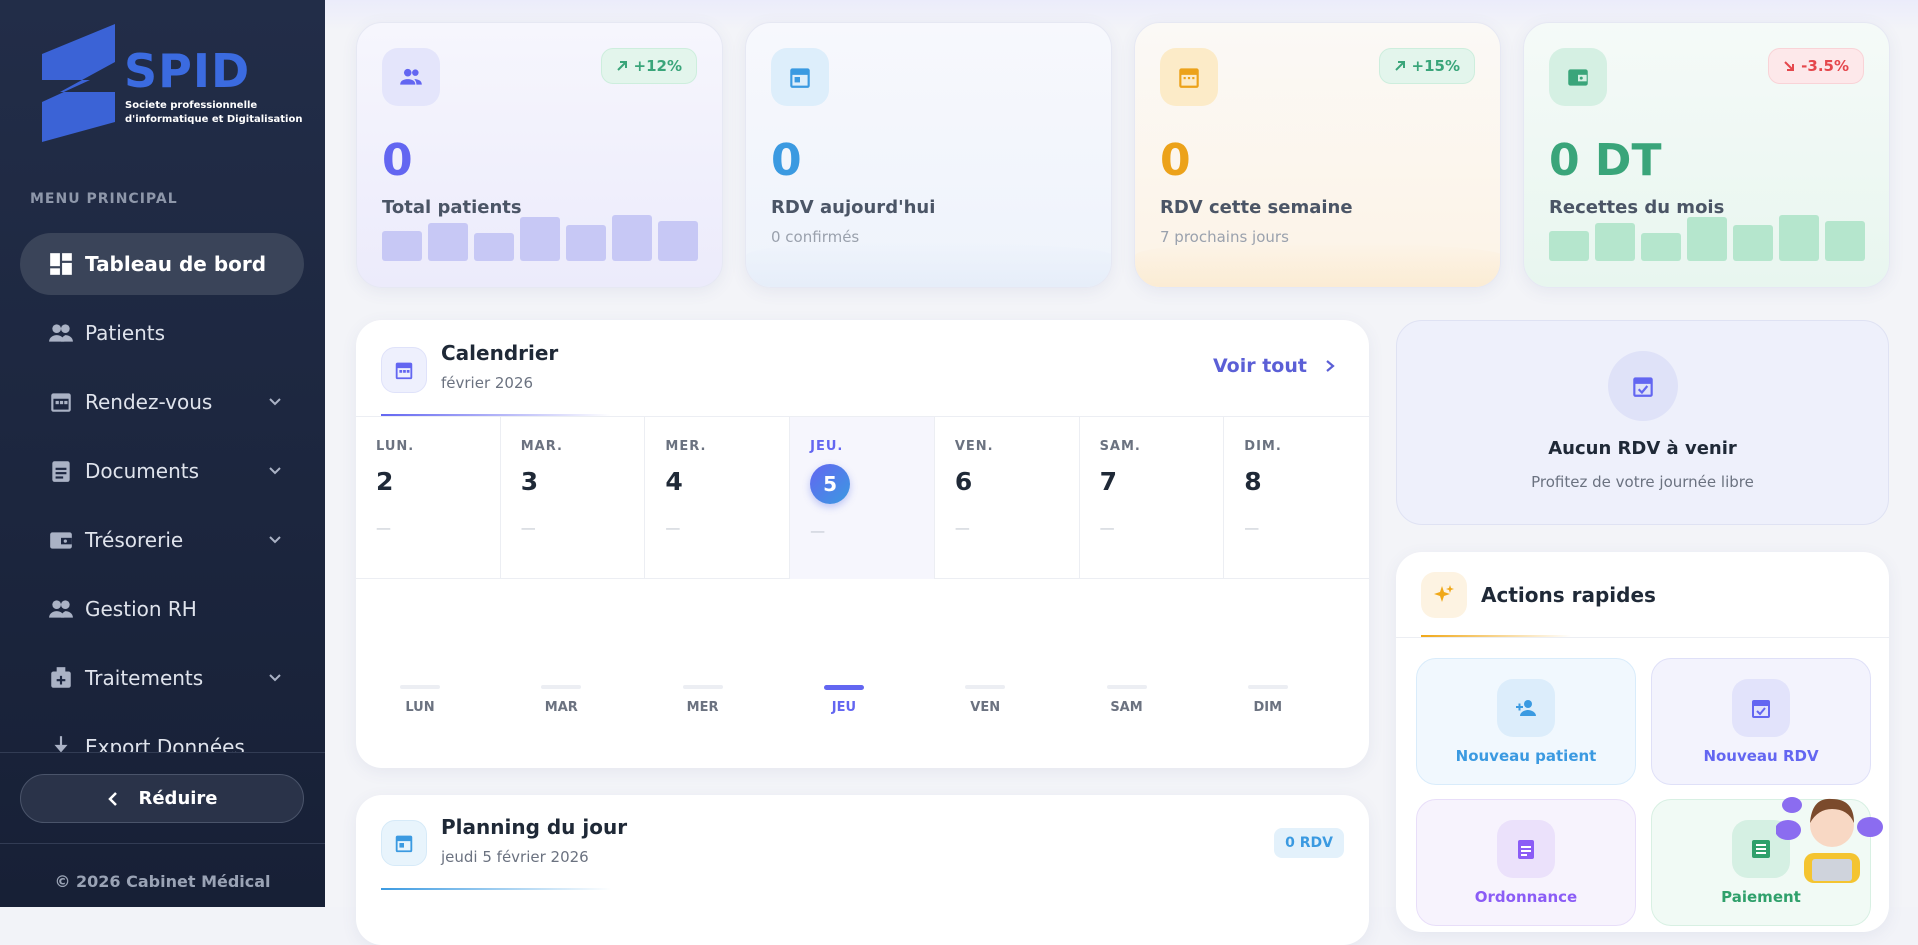 Image resolution: width=1918 pixels, height=945 pixels. I want to click on quick-action: Nouveau patient, so click(1526, 721).